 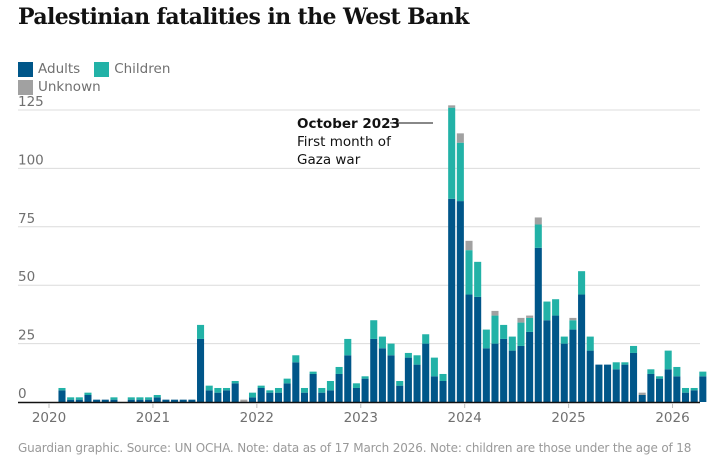 What do you see at coordinates (344, 142) in the screenshot?
I see `annotation-line-1: First month of` at bounding box center [344, 142].